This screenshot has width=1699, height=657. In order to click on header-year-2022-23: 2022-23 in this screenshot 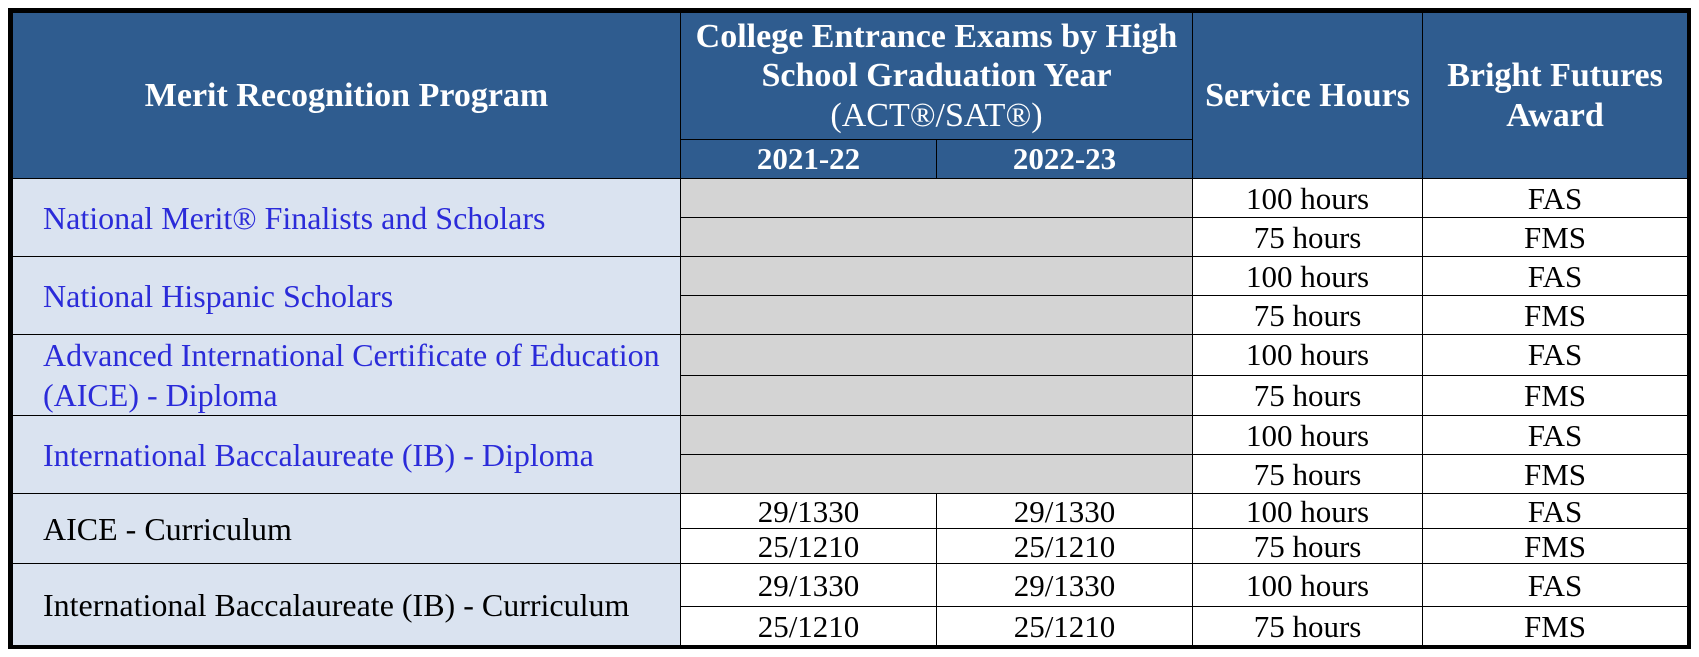, I will do `click(1064, 159)`.